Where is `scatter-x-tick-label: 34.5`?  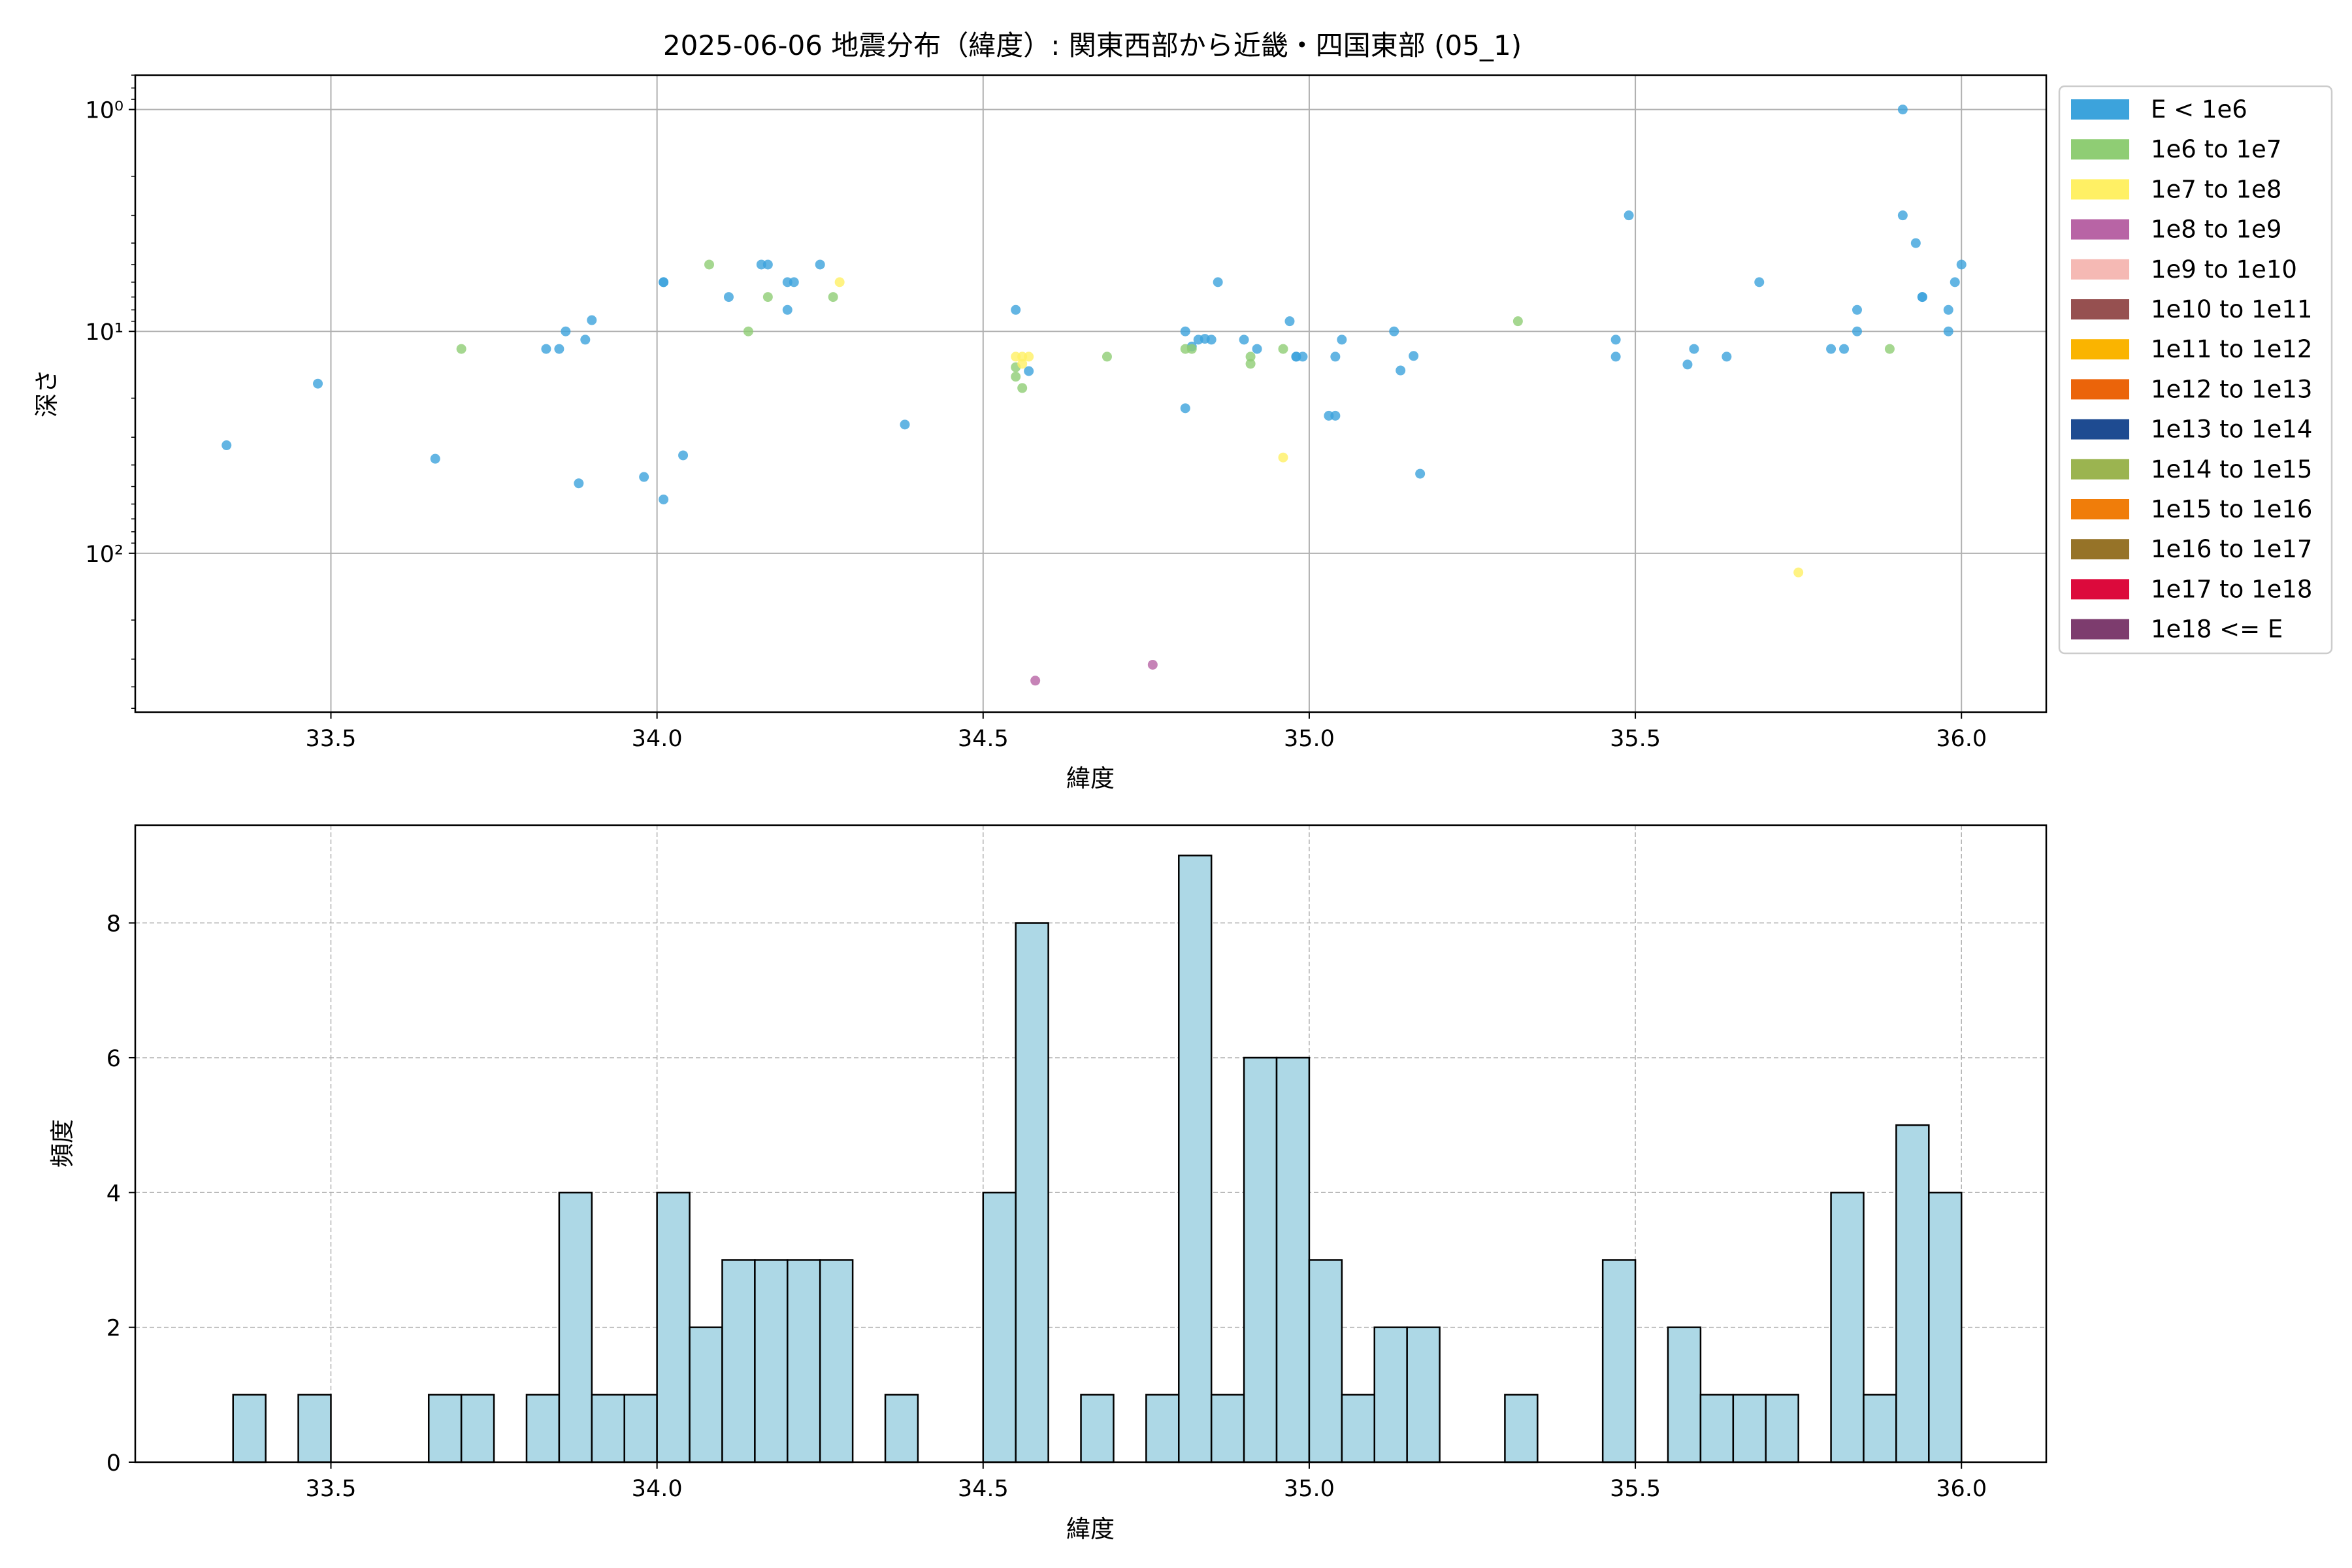 scatter-x-tick-label: 34.5 is located at coordinates (983, 739).